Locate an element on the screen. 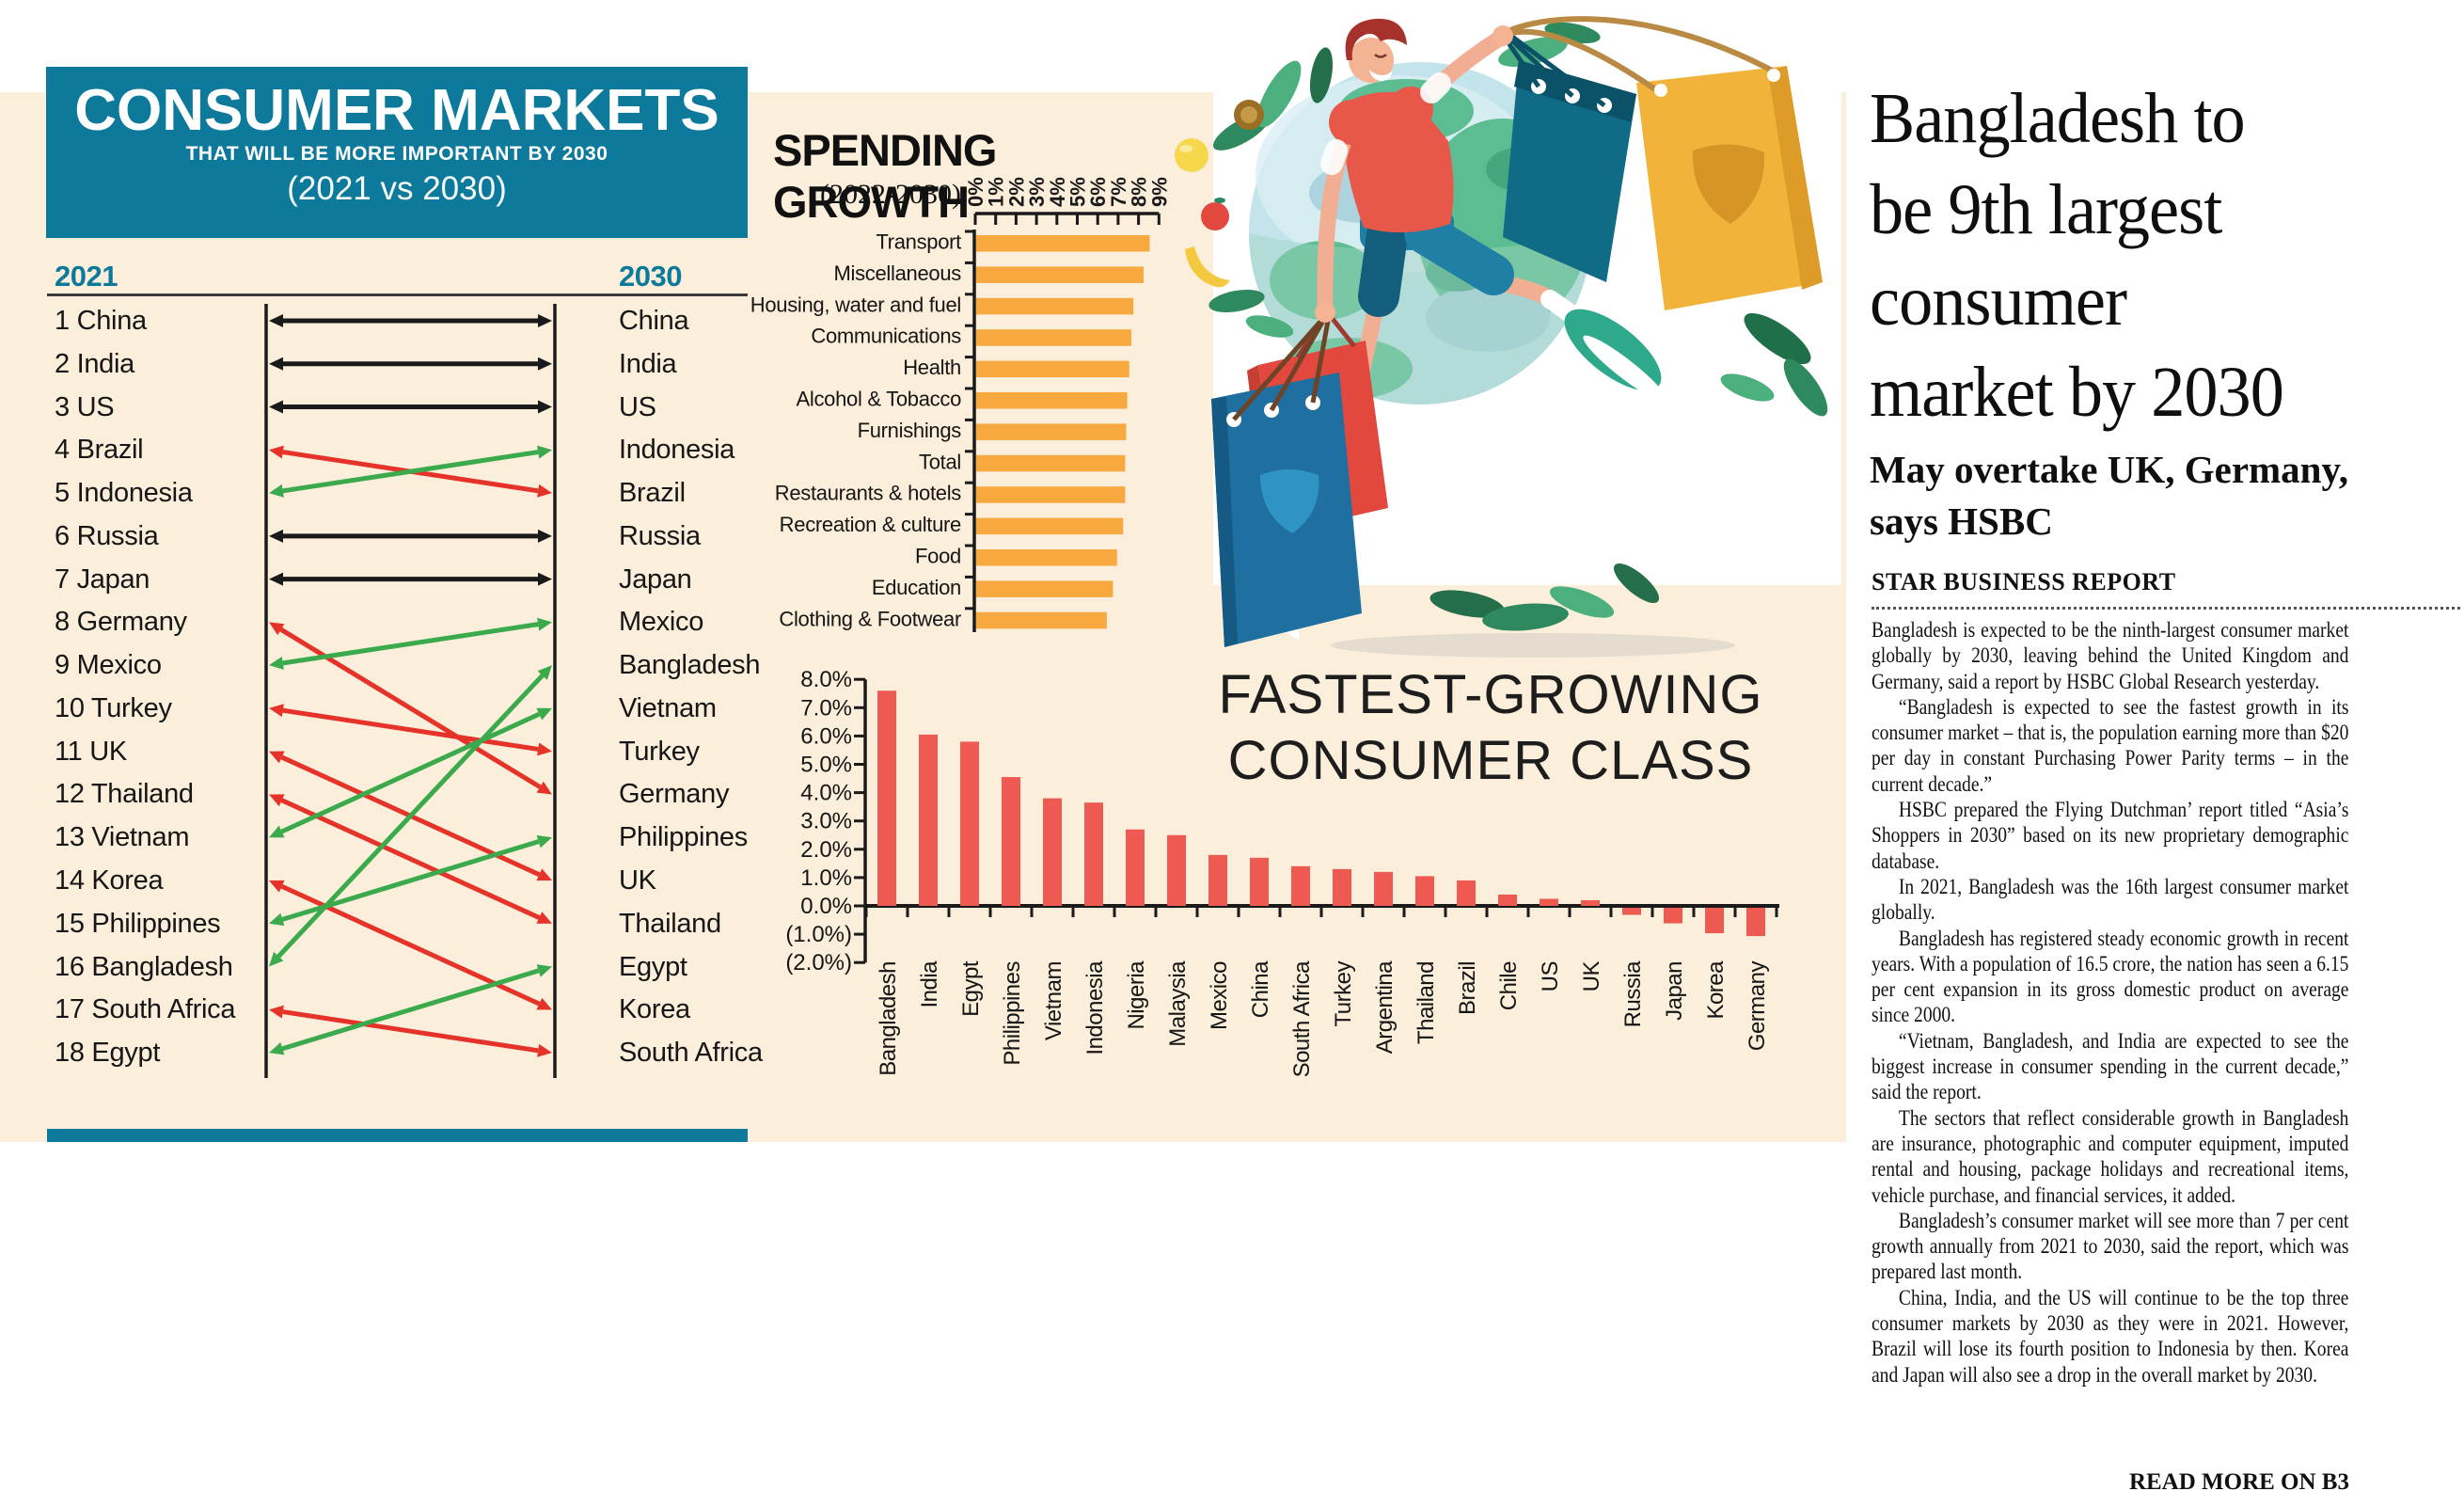 This screenshot has width=2464, height=1507. svg-text: 0% is located at coordinates (975, 192).